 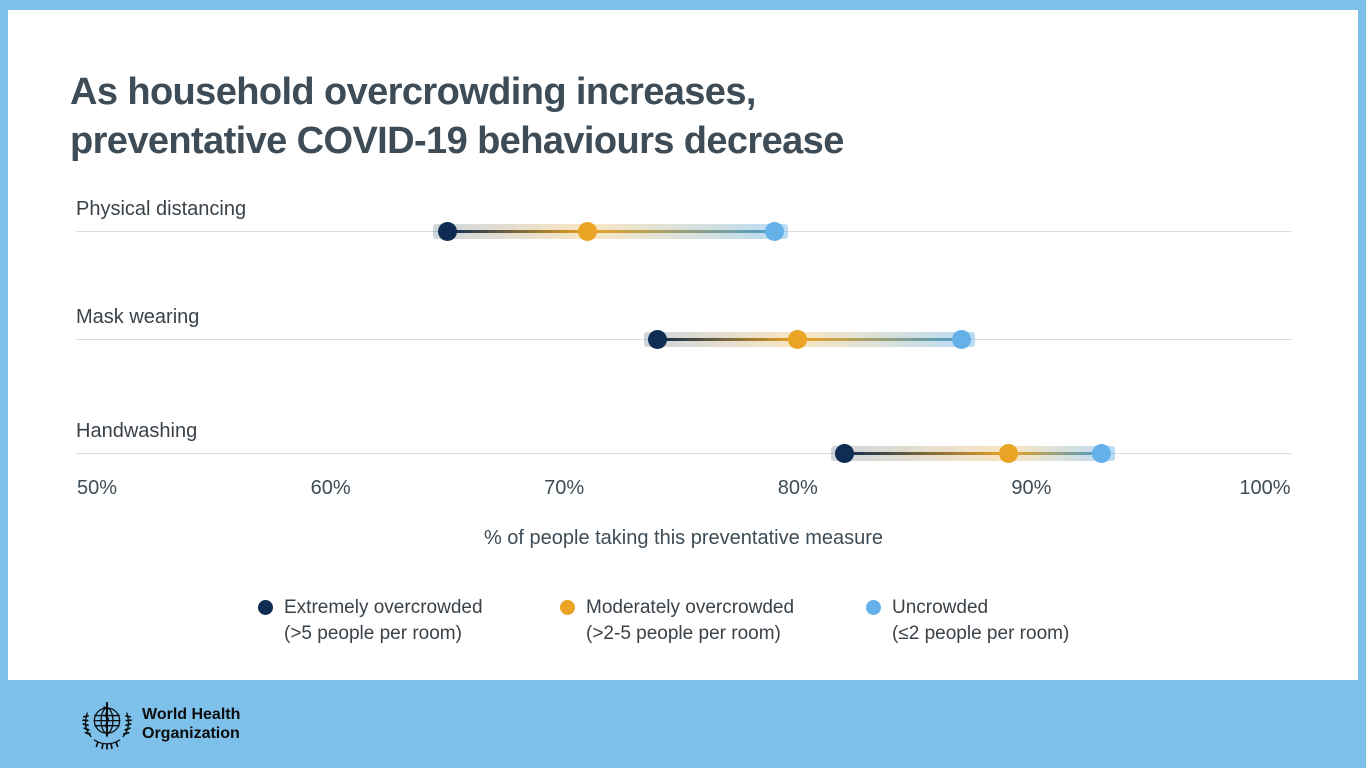 What do you see at coordinates (567, 607) in the screenshot?
I see `legend-dot-moderately-overcrowded-icon` at bounding box center [567, 607].